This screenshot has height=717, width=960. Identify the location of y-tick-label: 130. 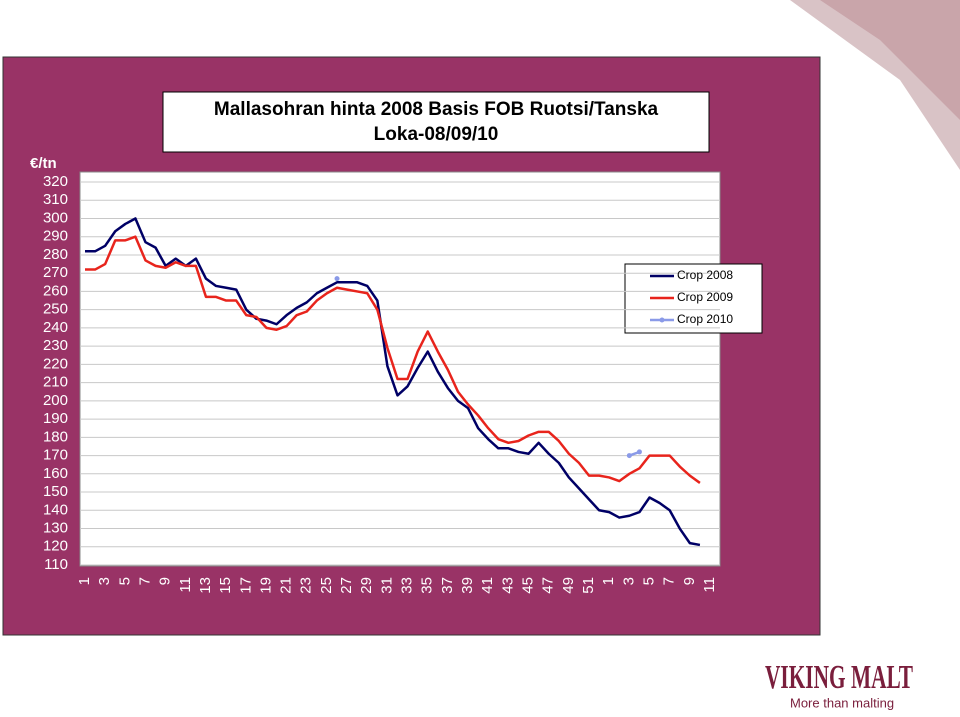
(55, 527).